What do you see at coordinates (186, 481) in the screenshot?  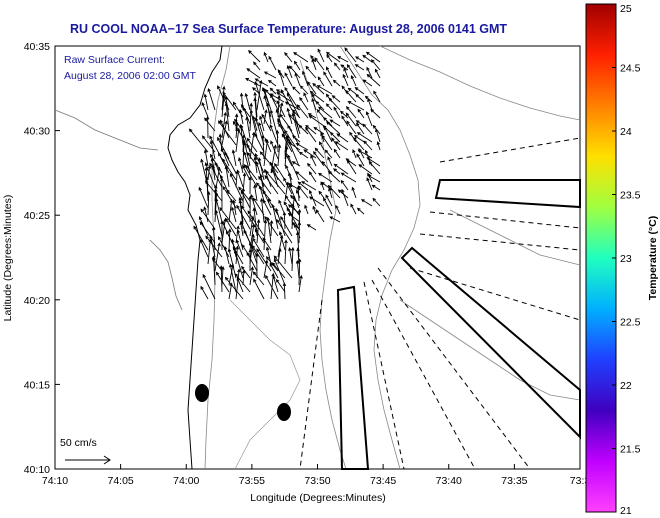 I see `x-tick-label: 74:00` at bounding box center [186, 481].